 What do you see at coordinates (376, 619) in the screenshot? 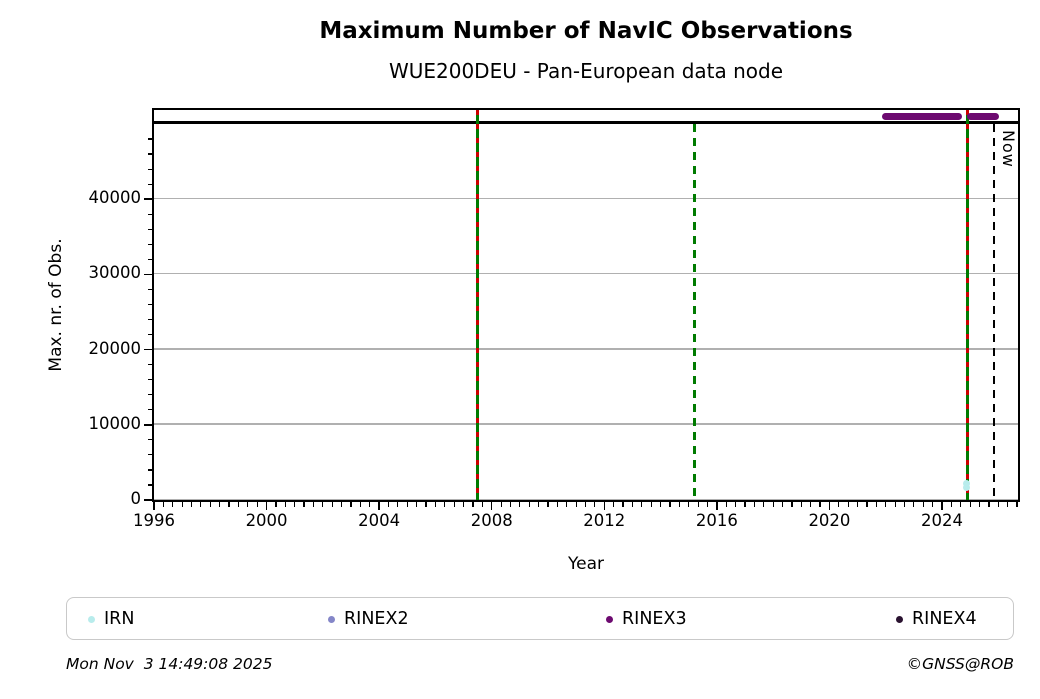
I see `legend-label-RINEX2: RINEX2` at bounding box center [376, 619].